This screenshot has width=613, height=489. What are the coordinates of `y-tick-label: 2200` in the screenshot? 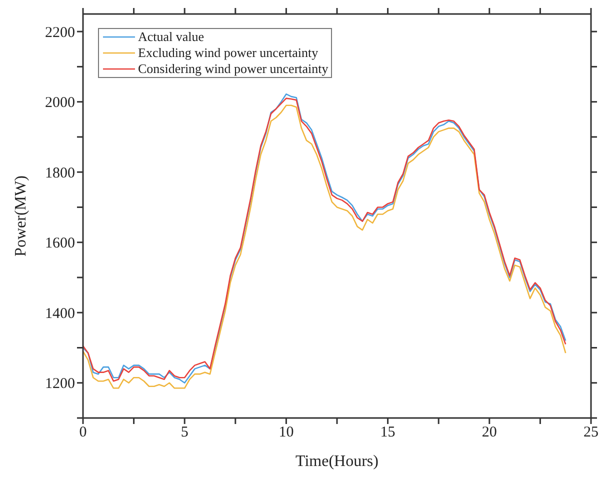 It's located at (60, 32).